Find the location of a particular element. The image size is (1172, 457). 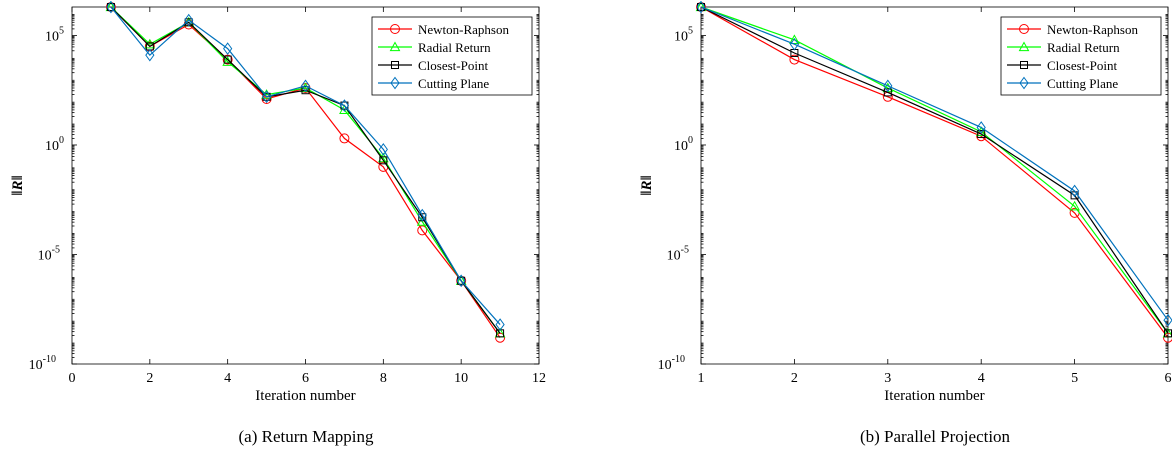

x-tick-label: 0 is located at coordinates (72, 378).